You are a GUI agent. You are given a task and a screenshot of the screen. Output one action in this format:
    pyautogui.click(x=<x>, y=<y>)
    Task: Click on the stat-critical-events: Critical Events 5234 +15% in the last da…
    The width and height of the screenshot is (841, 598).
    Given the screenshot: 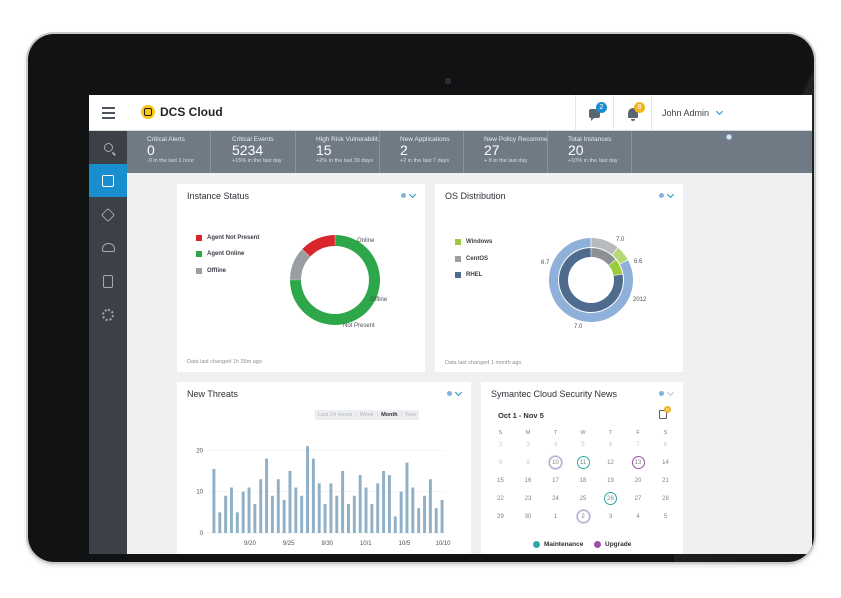 What is the action you would take?
    pyautogui.click(x=254, y=152)
    